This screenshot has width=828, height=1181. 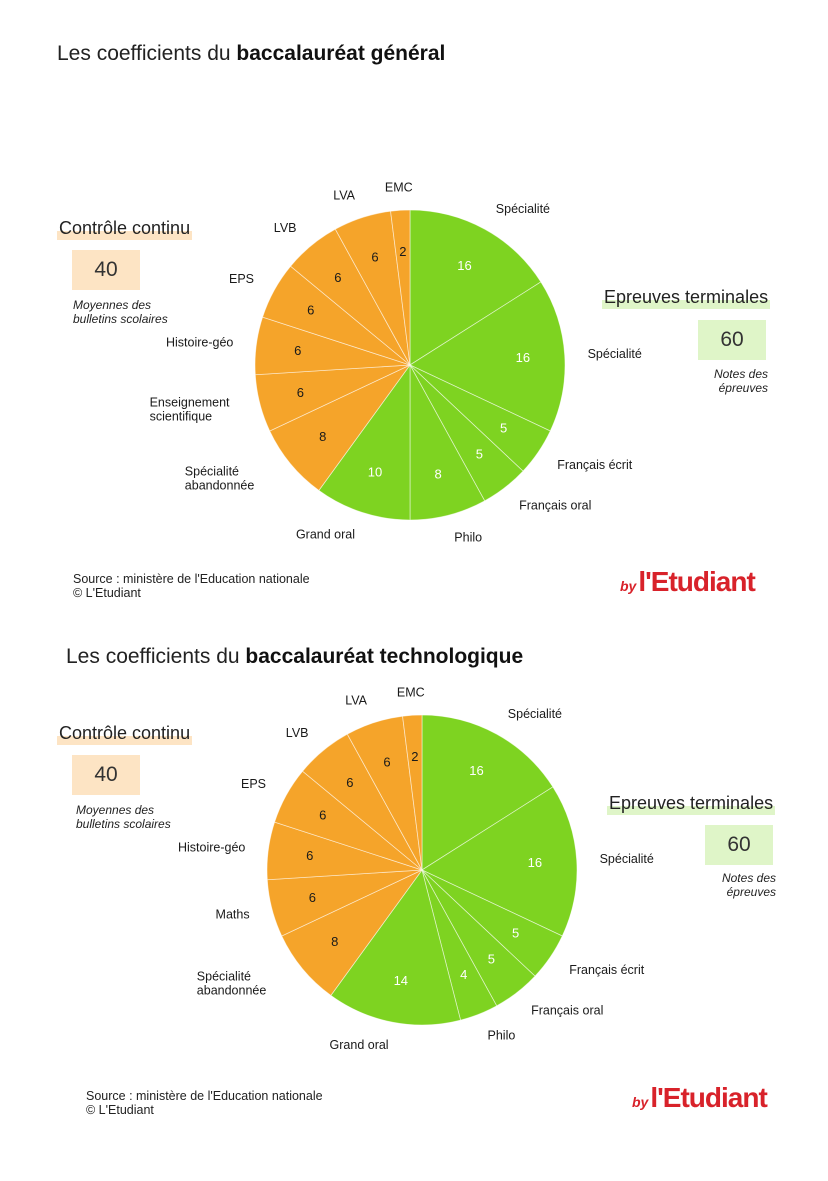 I want to click on slice-category-label: Maths, so click(x=233, y=914).